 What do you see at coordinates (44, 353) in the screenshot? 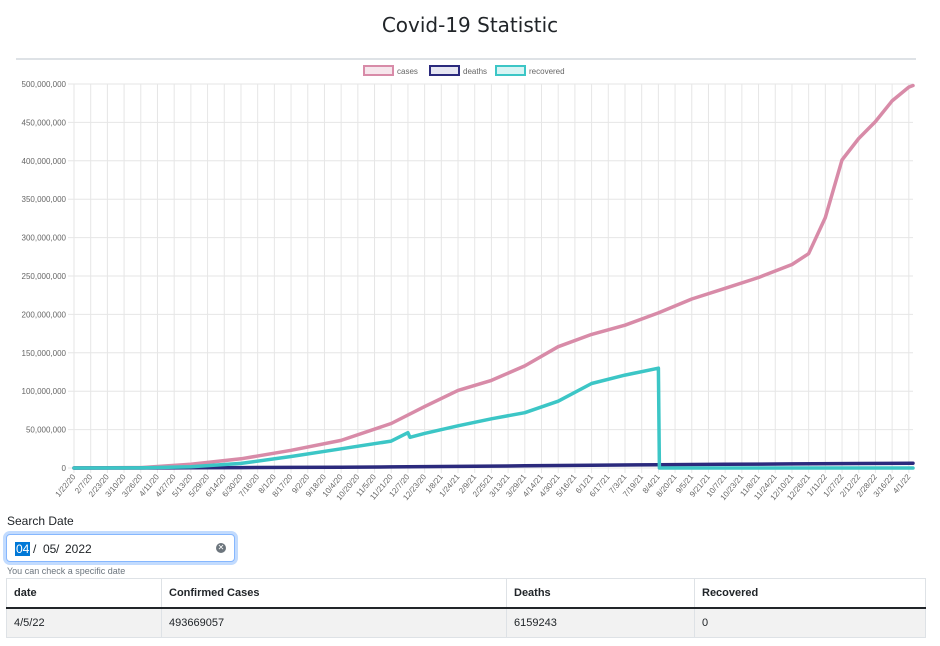
I see `y-tick-label: 150,000,000` at bounding box center [44, 353].